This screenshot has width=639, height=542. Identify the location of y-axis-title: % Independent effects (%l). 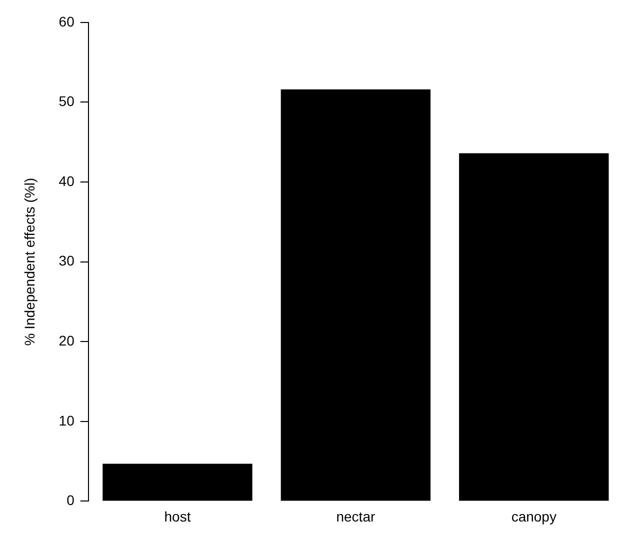
(29, 262).